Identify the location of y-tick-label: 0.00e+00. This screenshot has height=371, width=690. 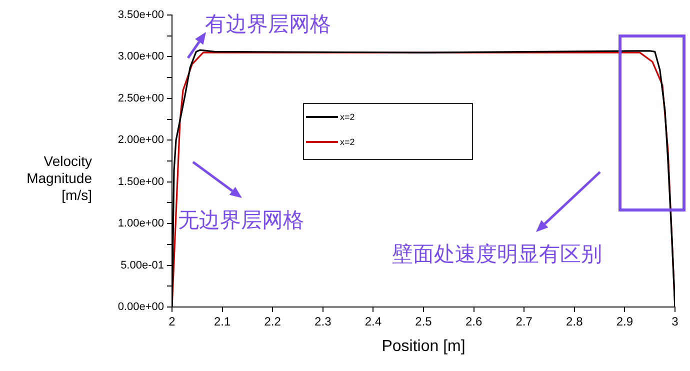
(141, 307).